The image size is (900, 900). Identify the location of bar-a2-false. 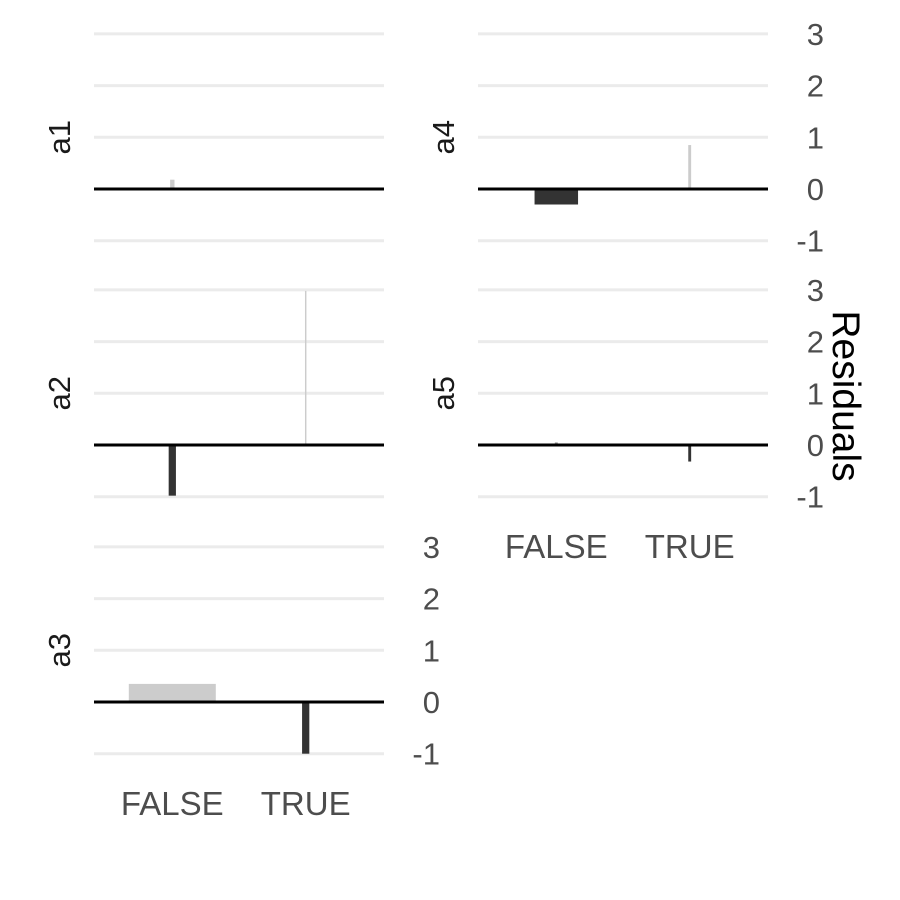
(172, 470).